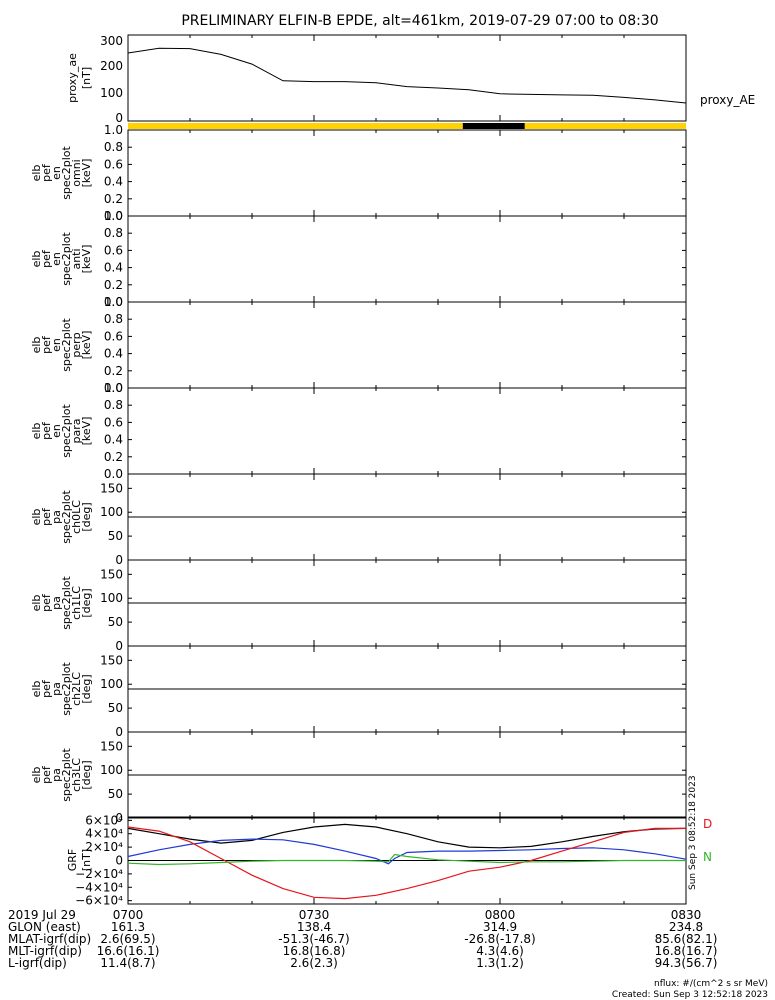 The image size is (775, 1000). What do you see at coordinates (727, 100) in the screenshot?
I see `proxy-ae-legend: proxy_AE` at bounding box center [727, 100].